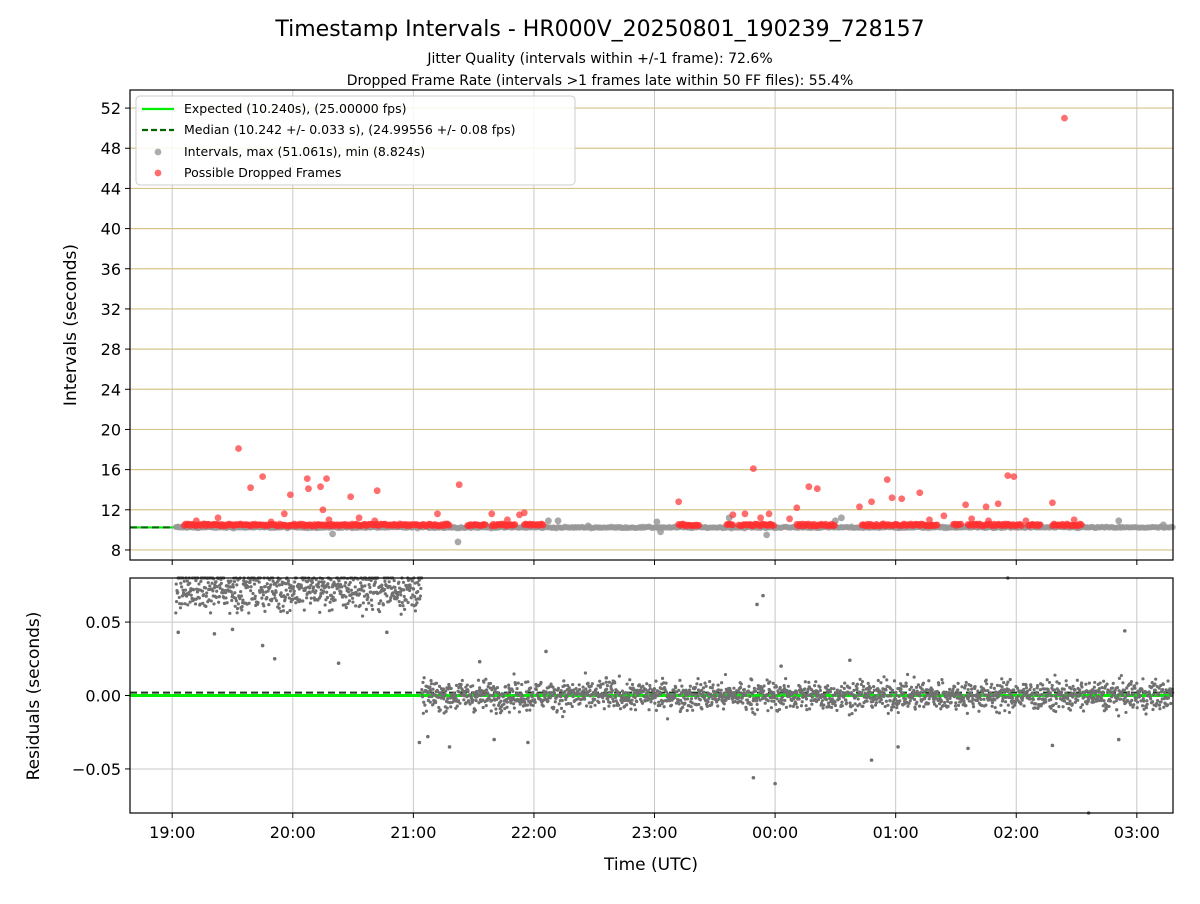  I want to click on x-tick-label: 21:00, so click(413, 832).